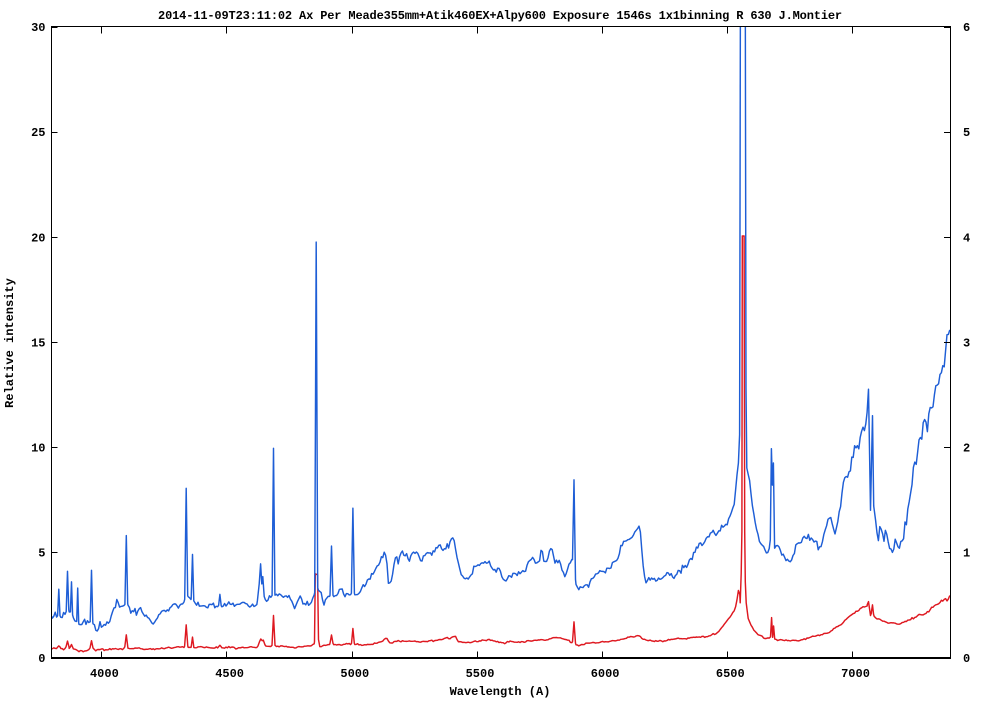 Image resolution: width=1000 pixels, height=705 pixels. Describe the element at coordinates (38, 133) in the screenshot. I see `svg-text: 25` at that location.